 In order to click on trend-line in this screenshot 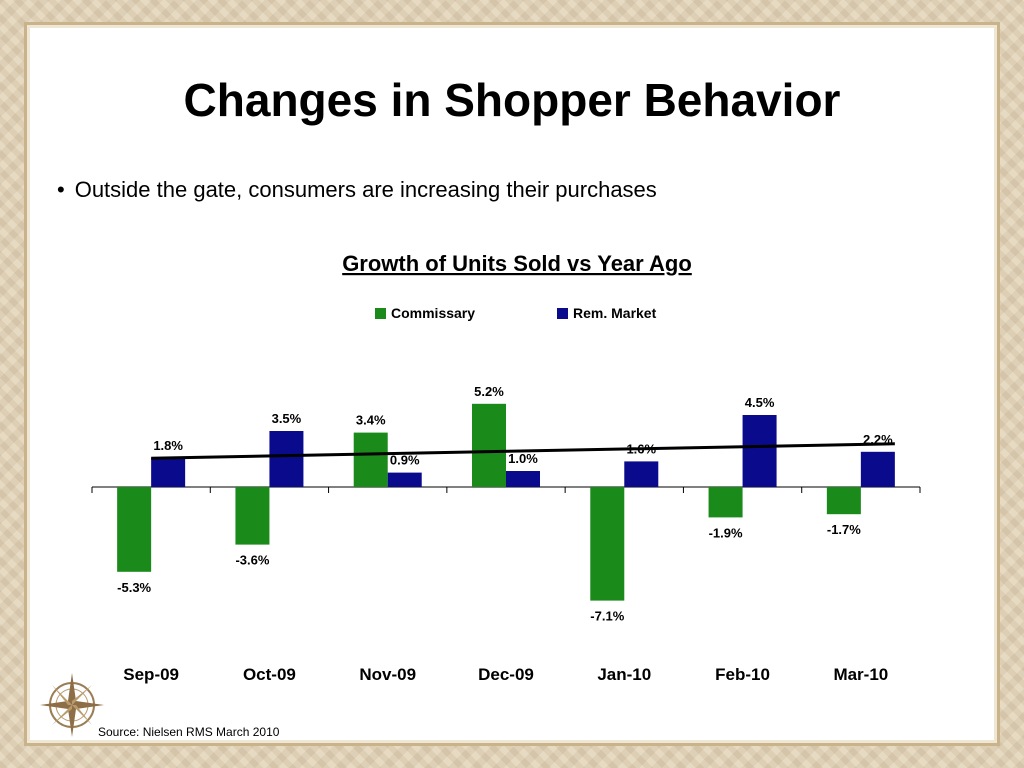, I will do `click(523, 451)`.